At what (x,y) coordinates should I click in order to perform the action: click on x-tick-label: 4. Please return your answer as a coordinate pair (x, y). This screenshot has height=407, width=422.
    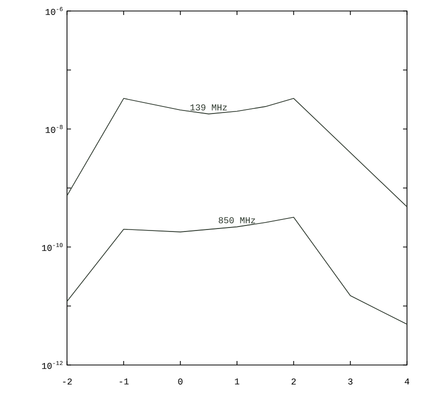
    Looking at the image, I should click on (407, 381).